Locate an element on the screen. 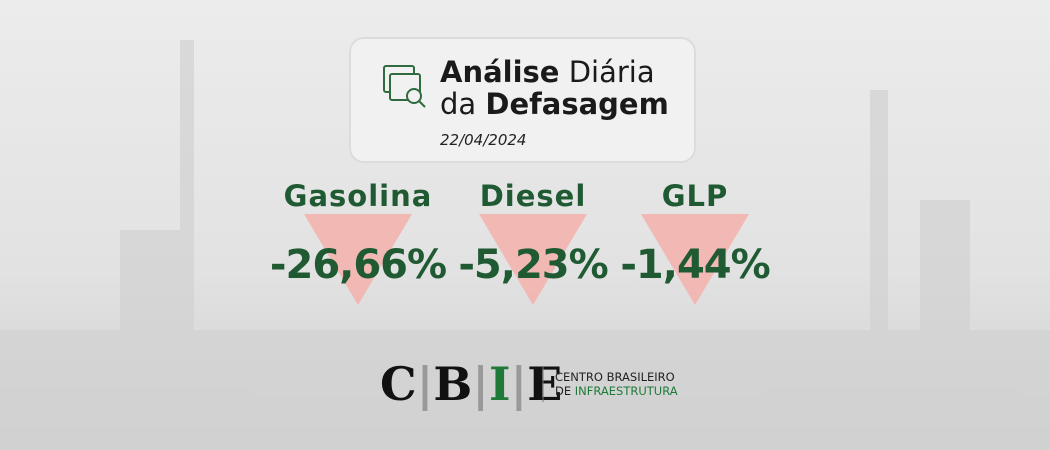 The height and width of the screenshot is (450, 1050). title-word: Análise is located at coordinates (499, 72).